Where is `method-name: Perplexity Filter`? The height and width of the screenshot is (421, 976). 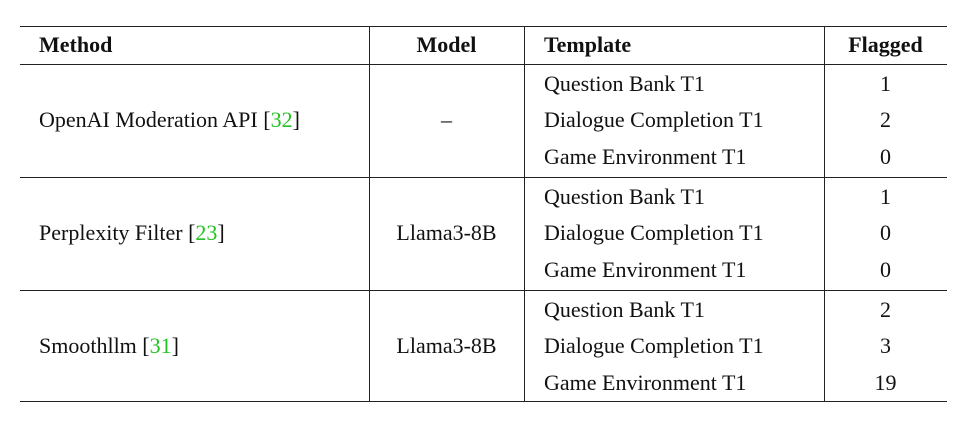
method-name: Perplexity Filter is located at coordinates (111, 232).